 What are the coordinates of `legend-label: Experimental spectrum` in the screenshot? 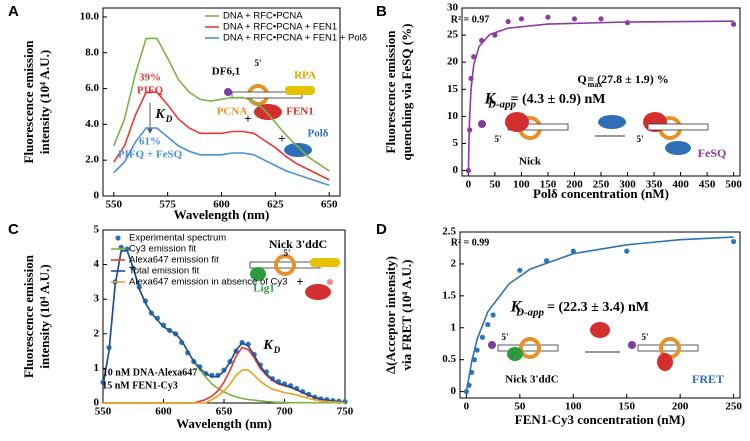 It's located at (177, 238).